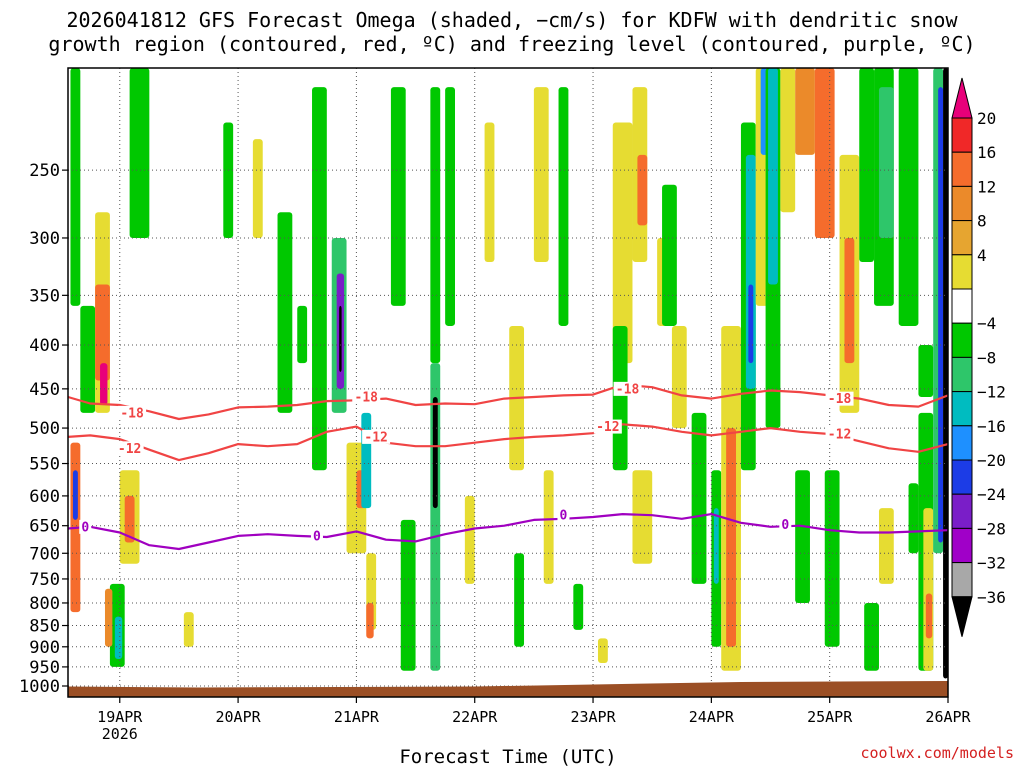  I want to click on y-tick-label: 450, so click(44, 390).